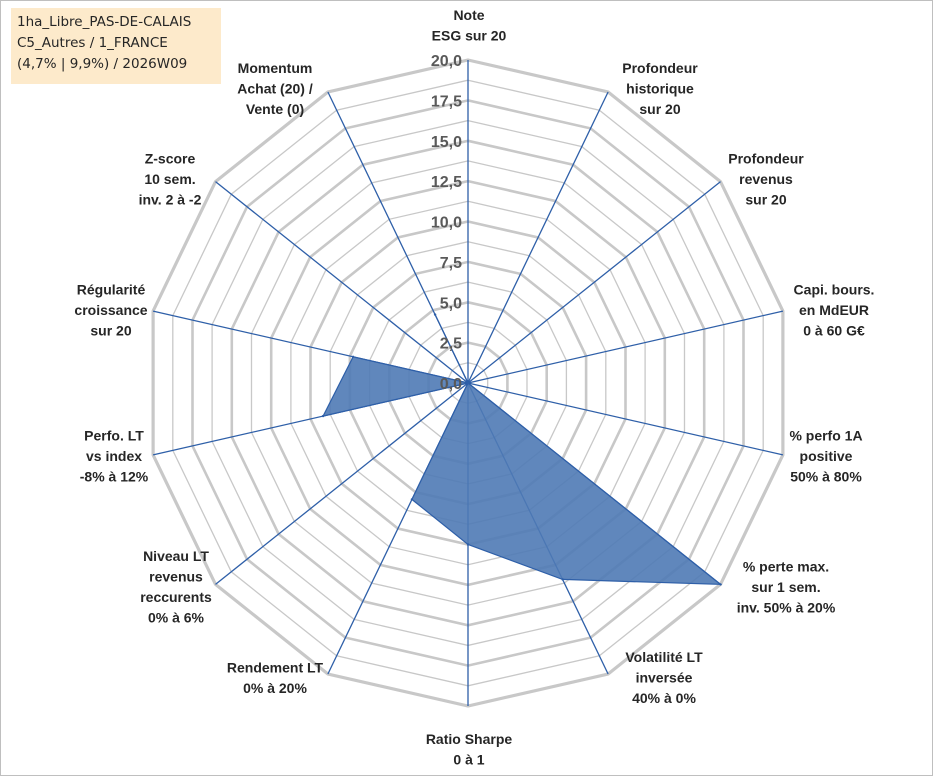 This screenshot has width=933, height=776. I want to click on axis-label: % perte max., so click(786, 566).